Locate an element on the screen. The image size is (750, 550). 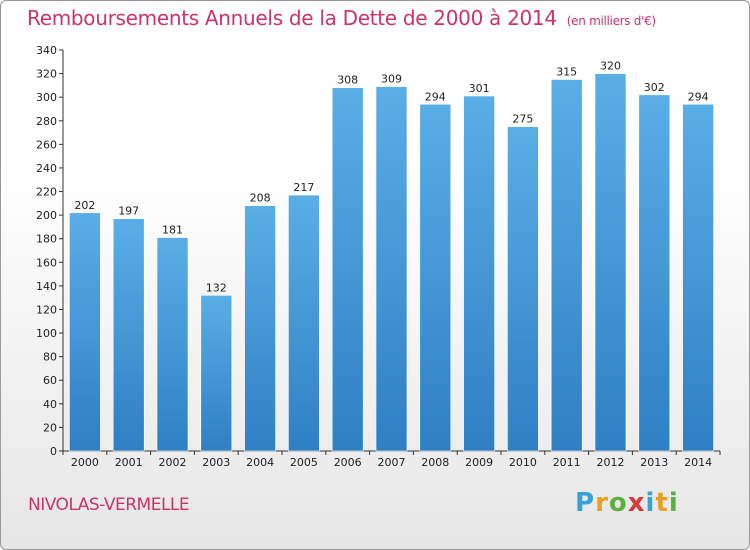
data-label: 132 is located at coordinates (216, 287).